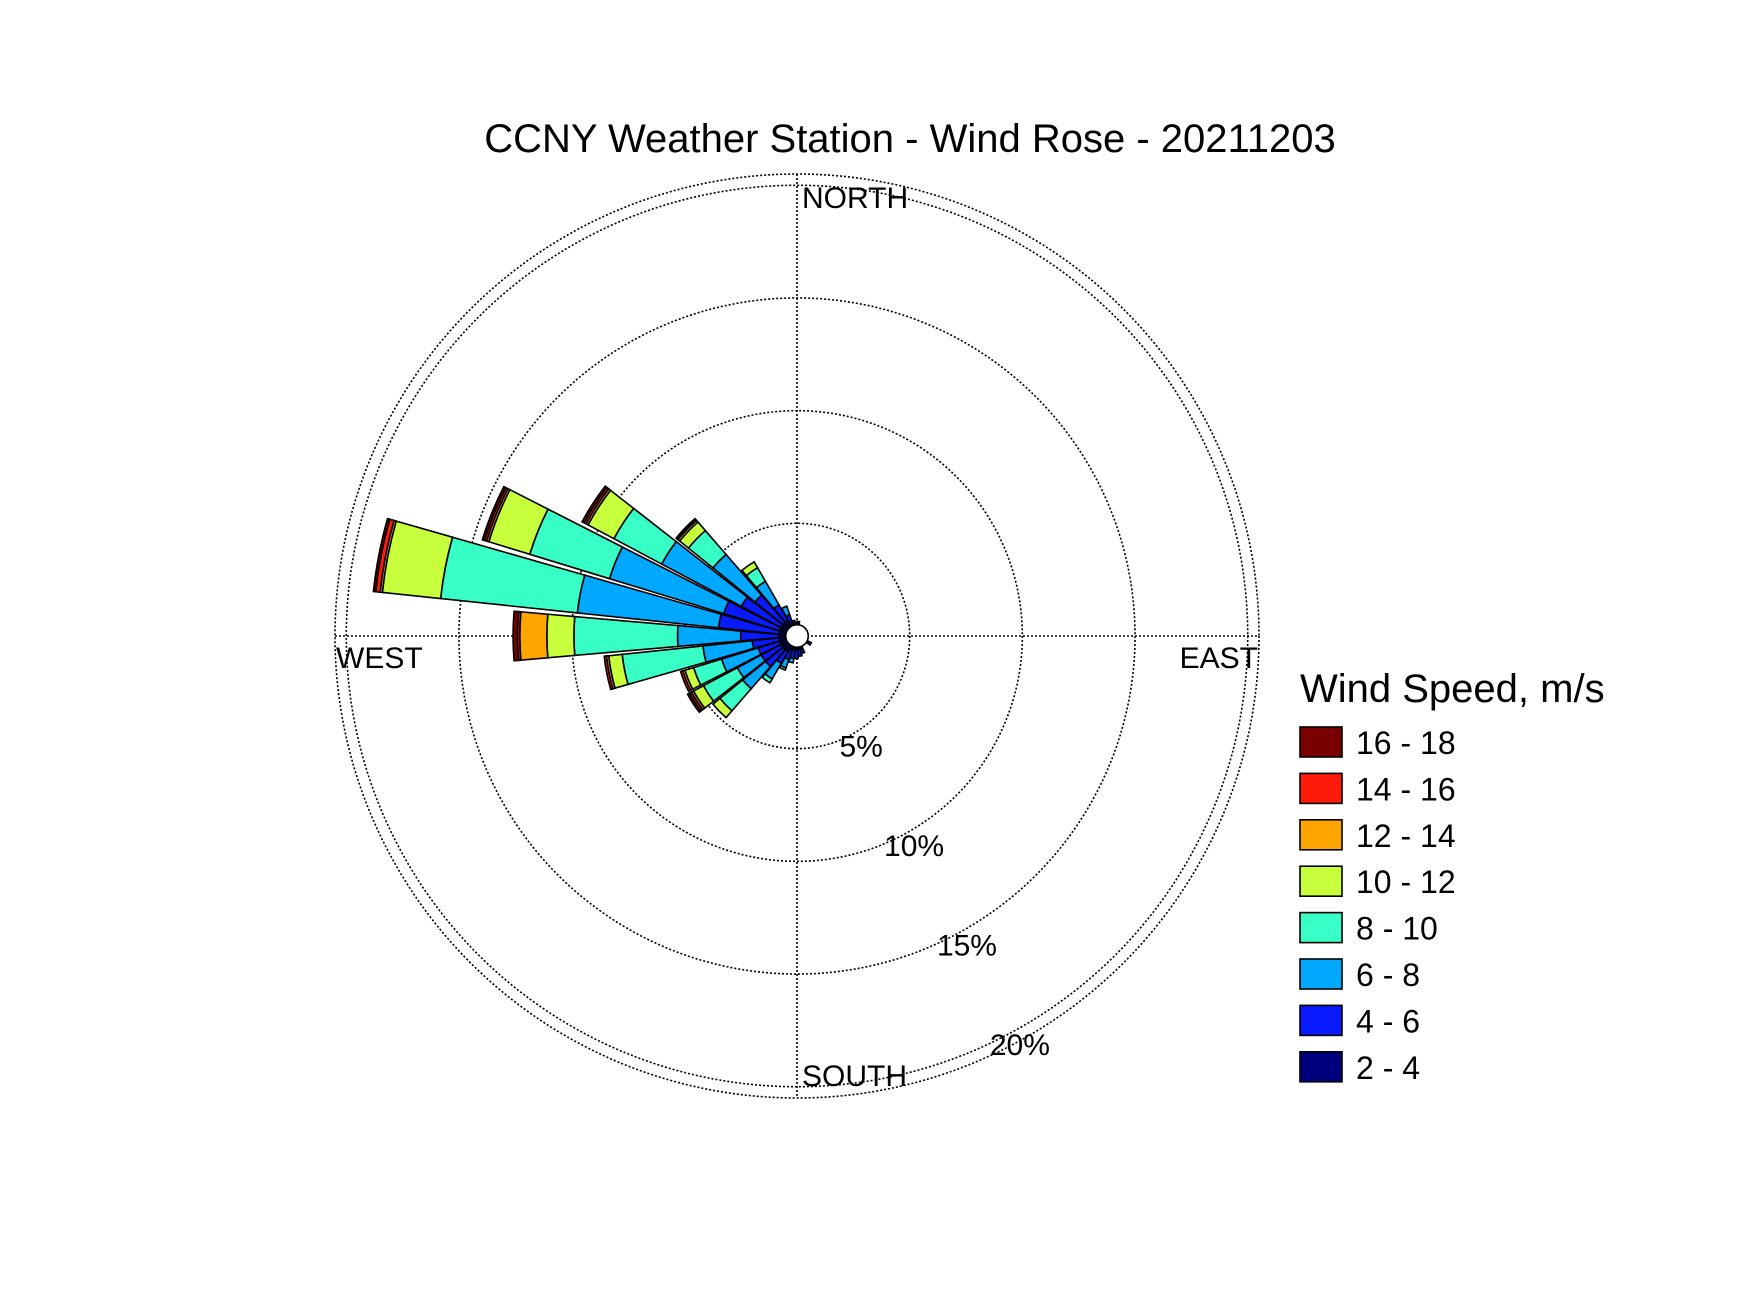 The height and width of the screenshot is (1313, 1750). I want to click on legend-label-2: 12 - 14, so click(1406, 836).